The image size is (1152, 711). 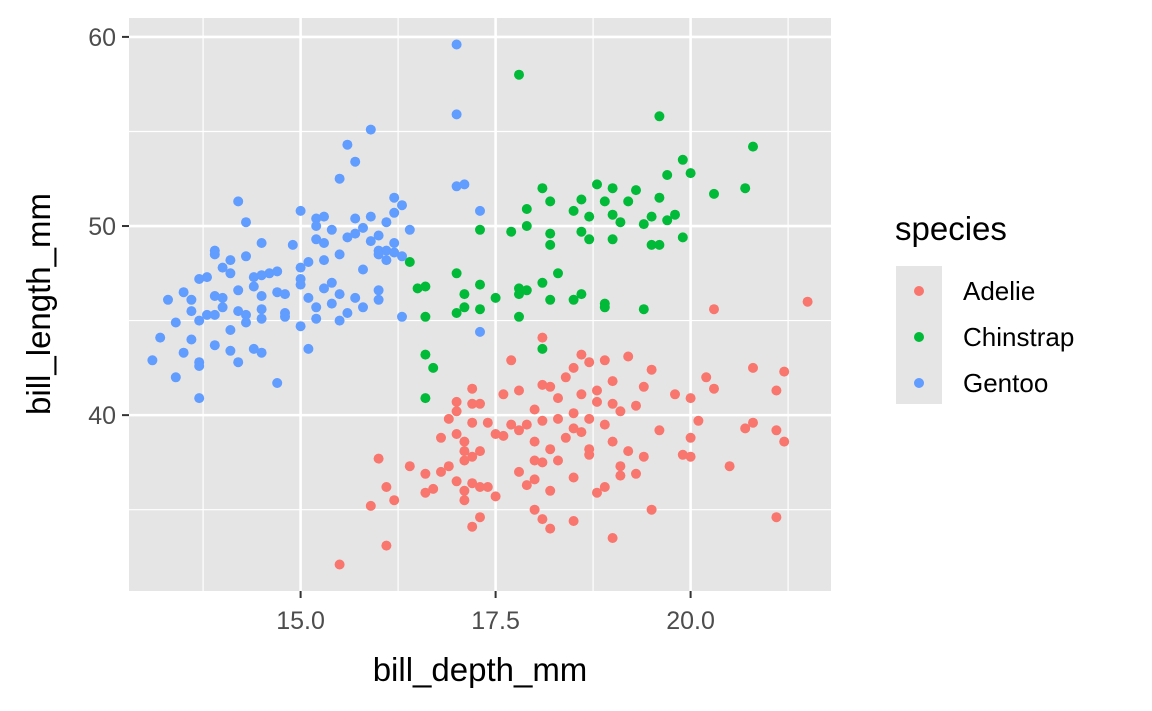 I want to click on legend-key-chinstrap, so click(x=919, y=337).